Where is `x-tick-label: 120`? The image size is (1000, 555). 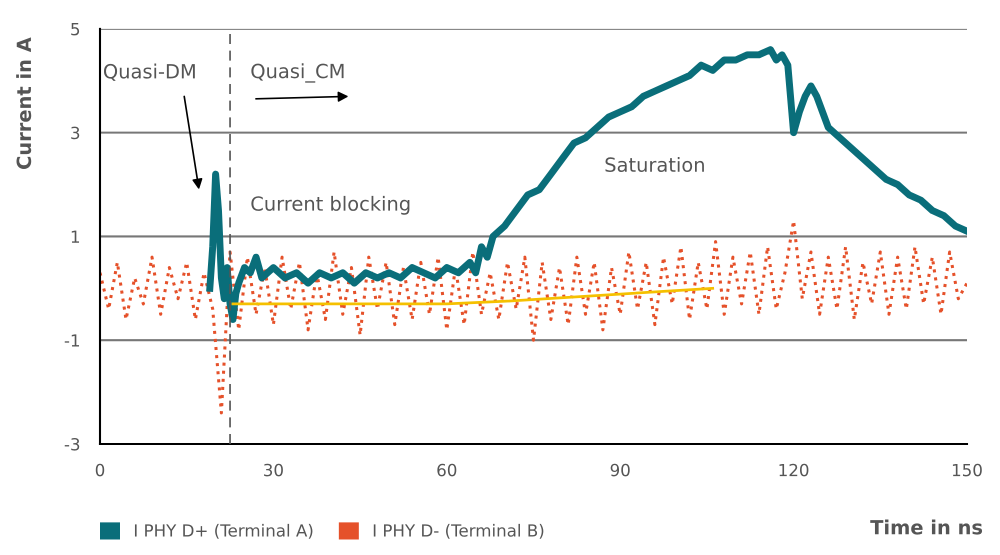 x-tick-label: 120 is located at coordinates (794, 470).